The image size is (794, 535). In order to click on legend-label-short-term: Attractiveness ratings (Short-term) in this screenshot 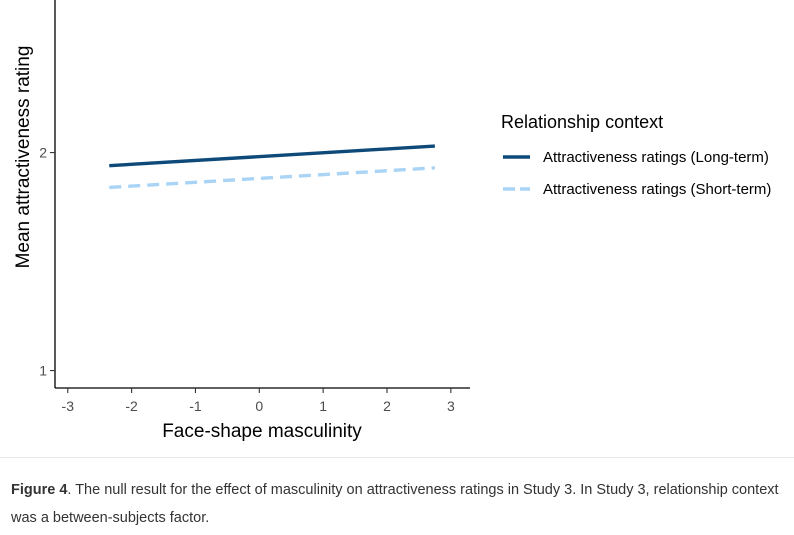, I will do `click(657, 189)`.